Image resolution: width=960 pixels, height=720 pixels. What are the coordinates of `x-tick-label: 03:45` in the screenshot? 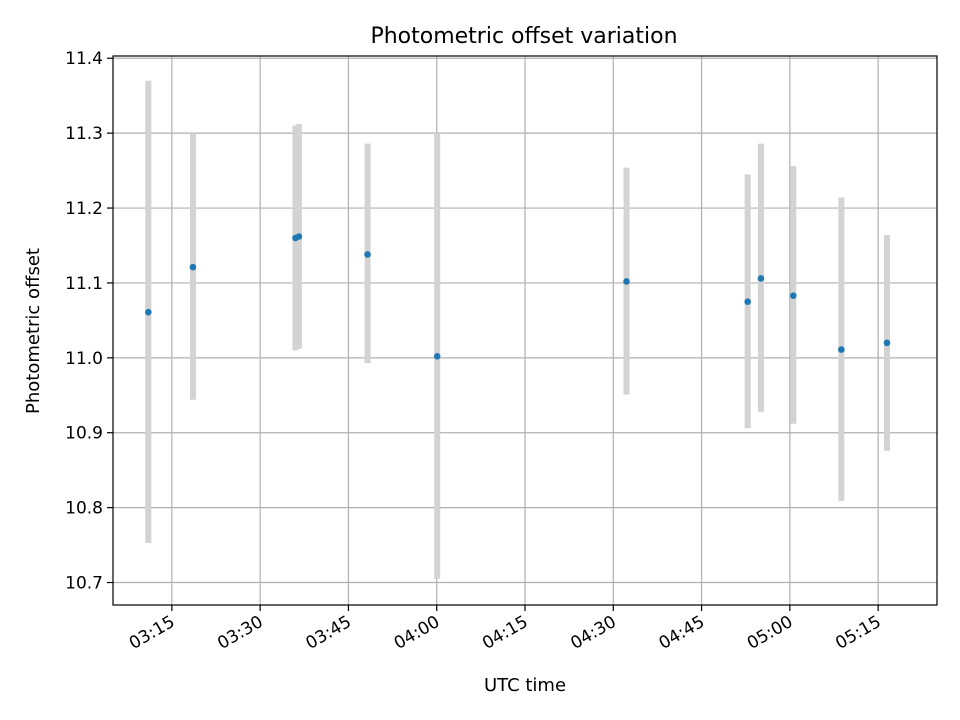 It's located at (328, 633).